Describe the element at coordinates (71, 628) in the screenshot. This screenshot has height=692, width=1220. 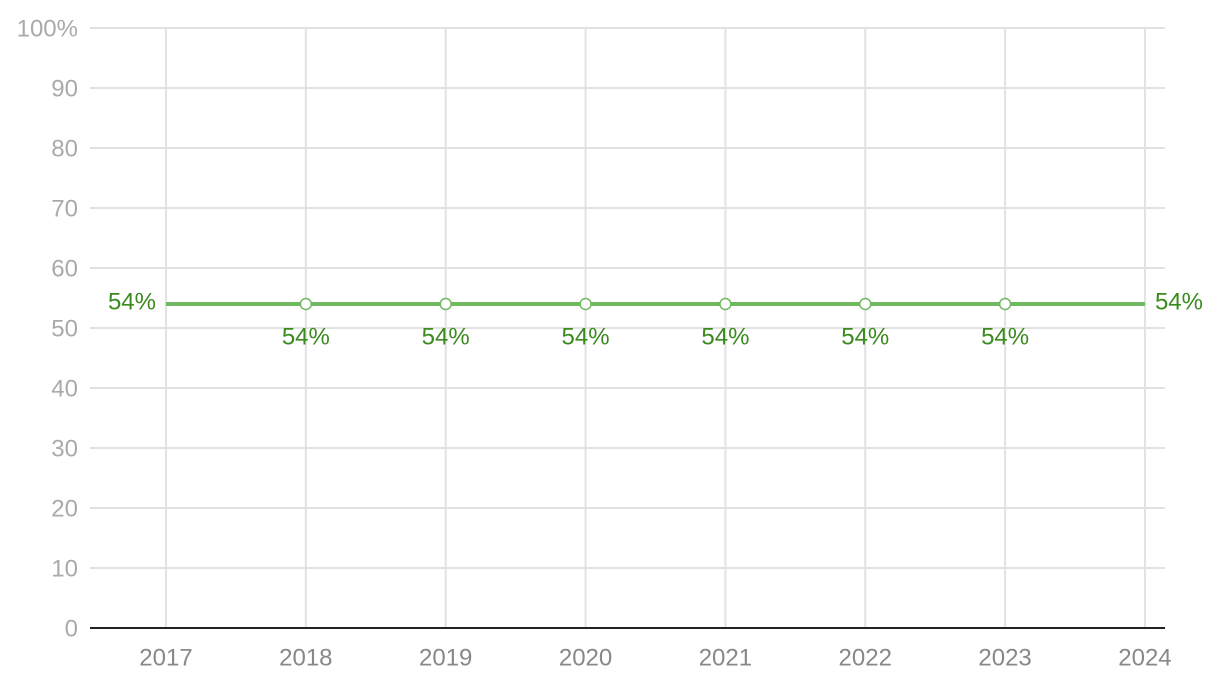
I see `y-tick-label: 0` at that location.